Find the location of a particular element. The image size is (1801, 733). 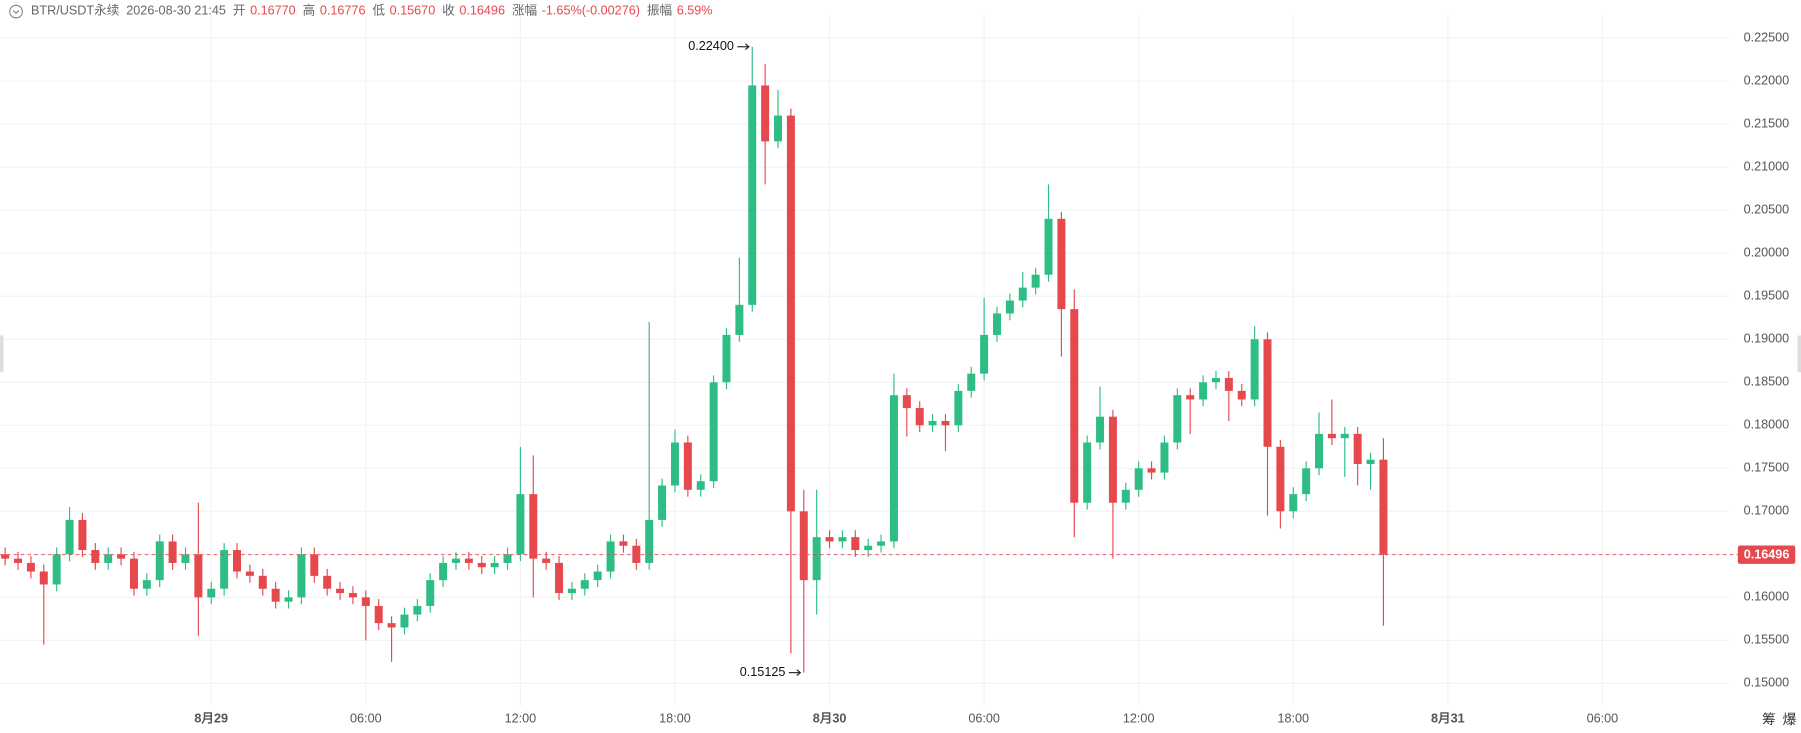

x-tick-label: 8月30 is located at coordinates (830, 718).